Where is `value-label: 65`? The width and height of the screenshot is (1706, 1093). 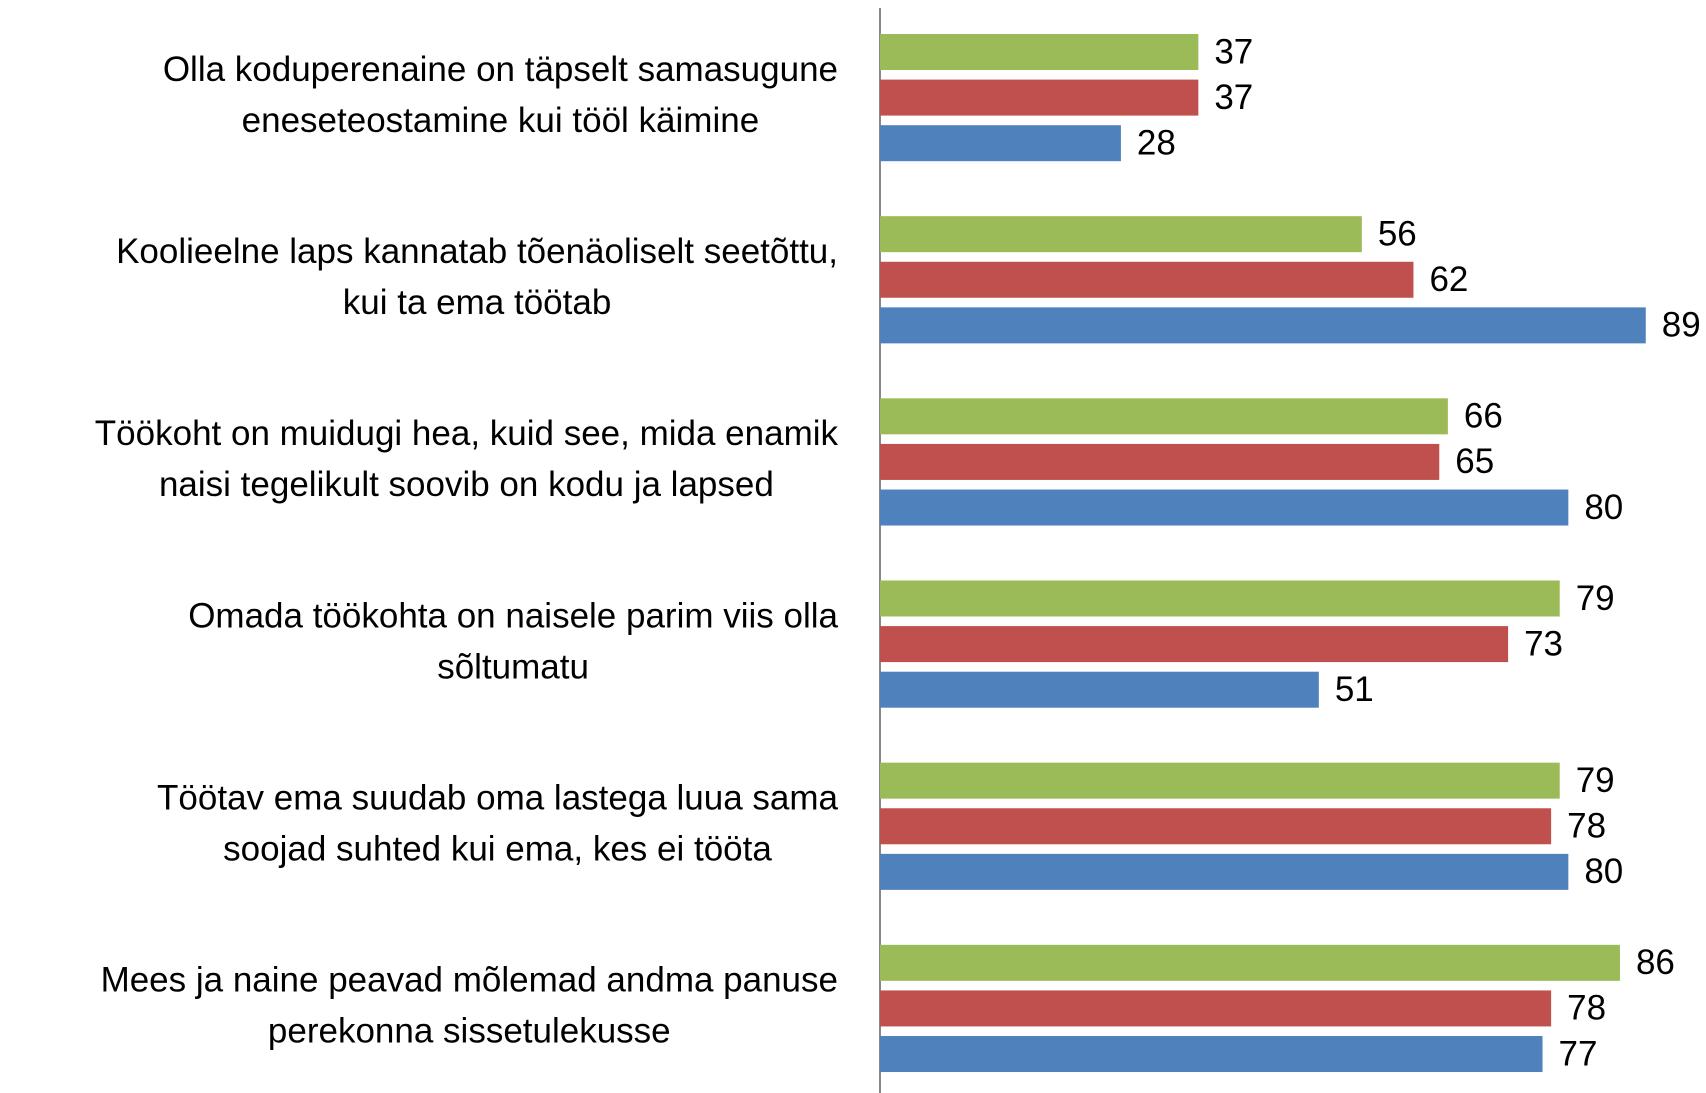
value-label: 65 is located at coordinates (1474, 461).